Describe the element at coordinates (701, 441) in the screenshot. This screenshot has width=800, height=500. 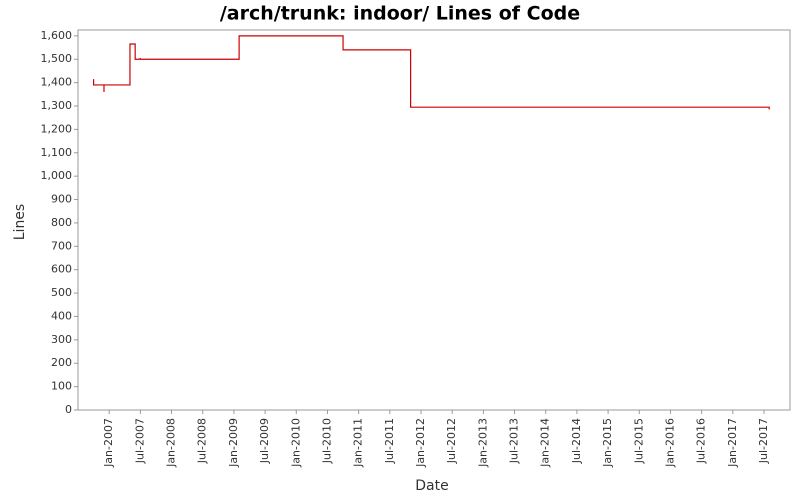
I see `x-tick-label: Jul-2016` at that location.